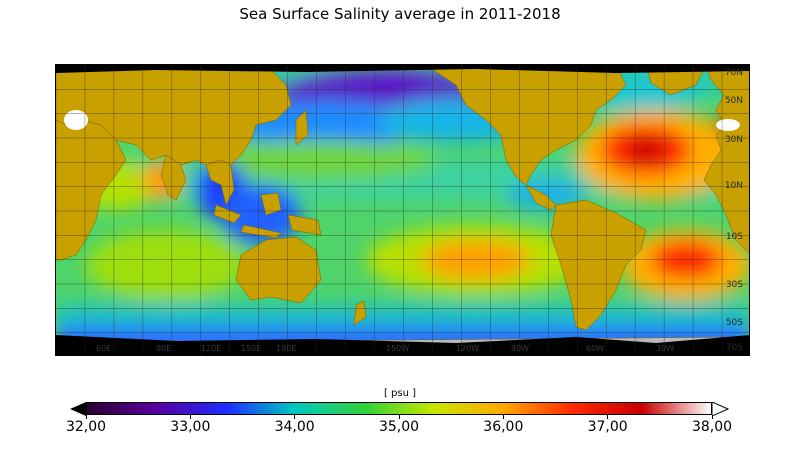 This screenshot has width=800, height=450. I want to click on lat-label-30s: 30S, so click(734, 285).